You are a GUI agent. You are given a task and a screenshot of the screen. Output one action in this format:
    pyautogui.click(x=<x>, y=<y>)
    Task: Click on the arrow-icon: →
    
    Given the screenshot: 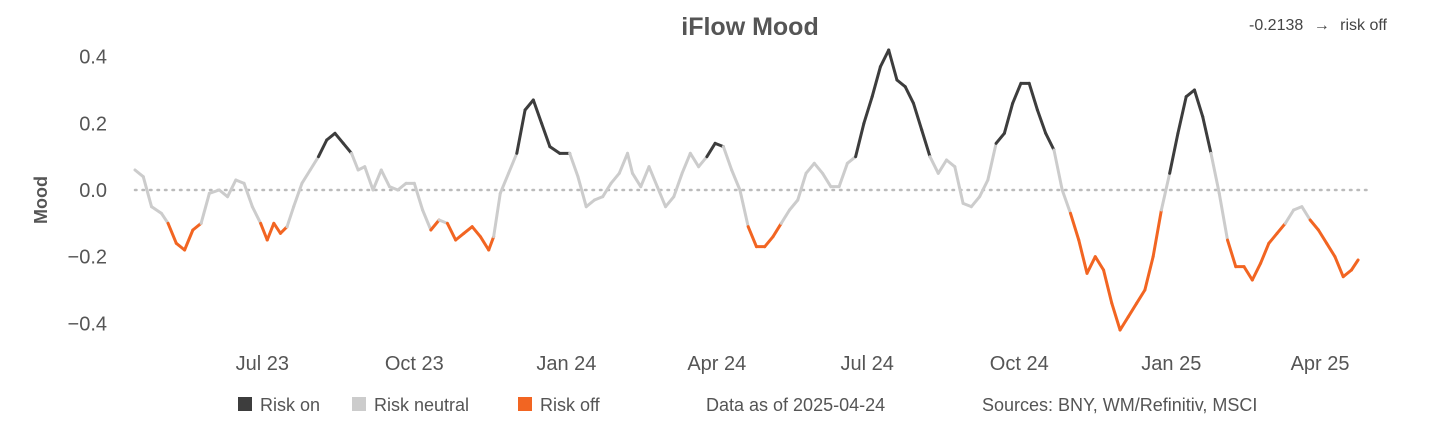 What is the action you would take?
    pyautogui.click(x=1322, y=25)
    